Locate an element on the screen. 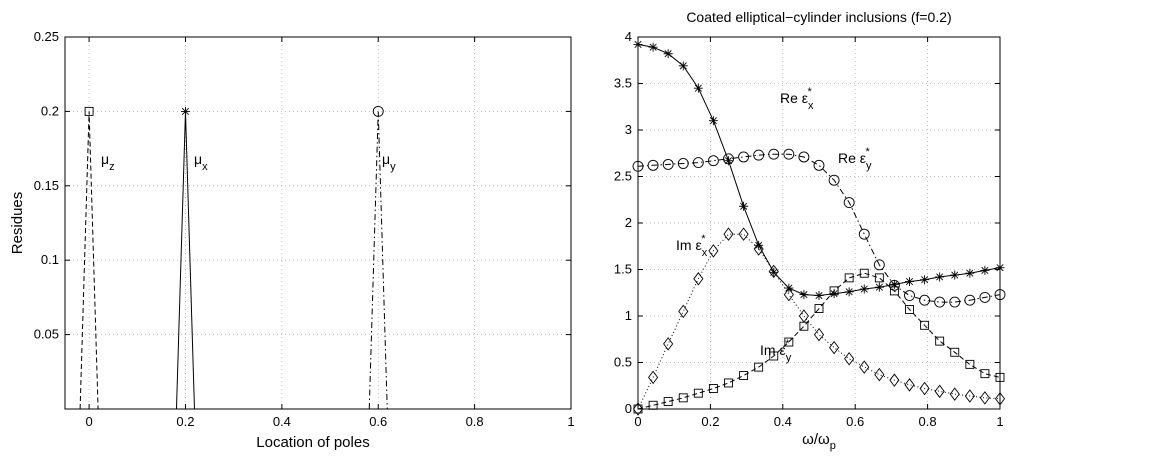 The width and height of the screenshot is (1151, 460). right-annotations: Re εx* Re εy* Im εx* Im εy* is located at coordinates (774, 225).